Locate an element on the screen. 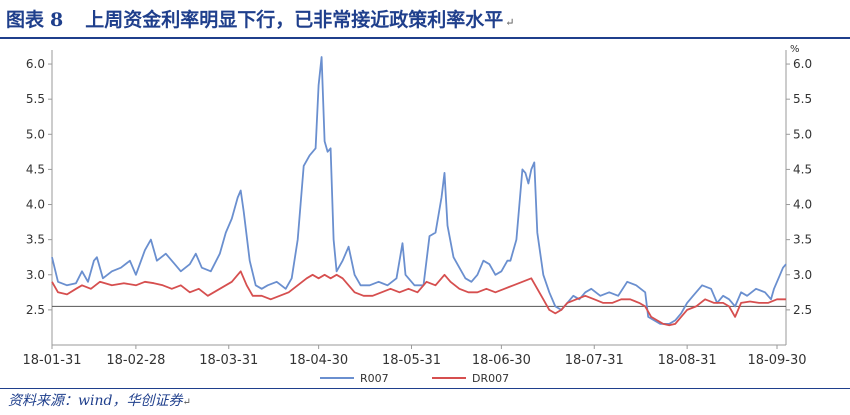  source-rule is located at coordinates (425, 388).